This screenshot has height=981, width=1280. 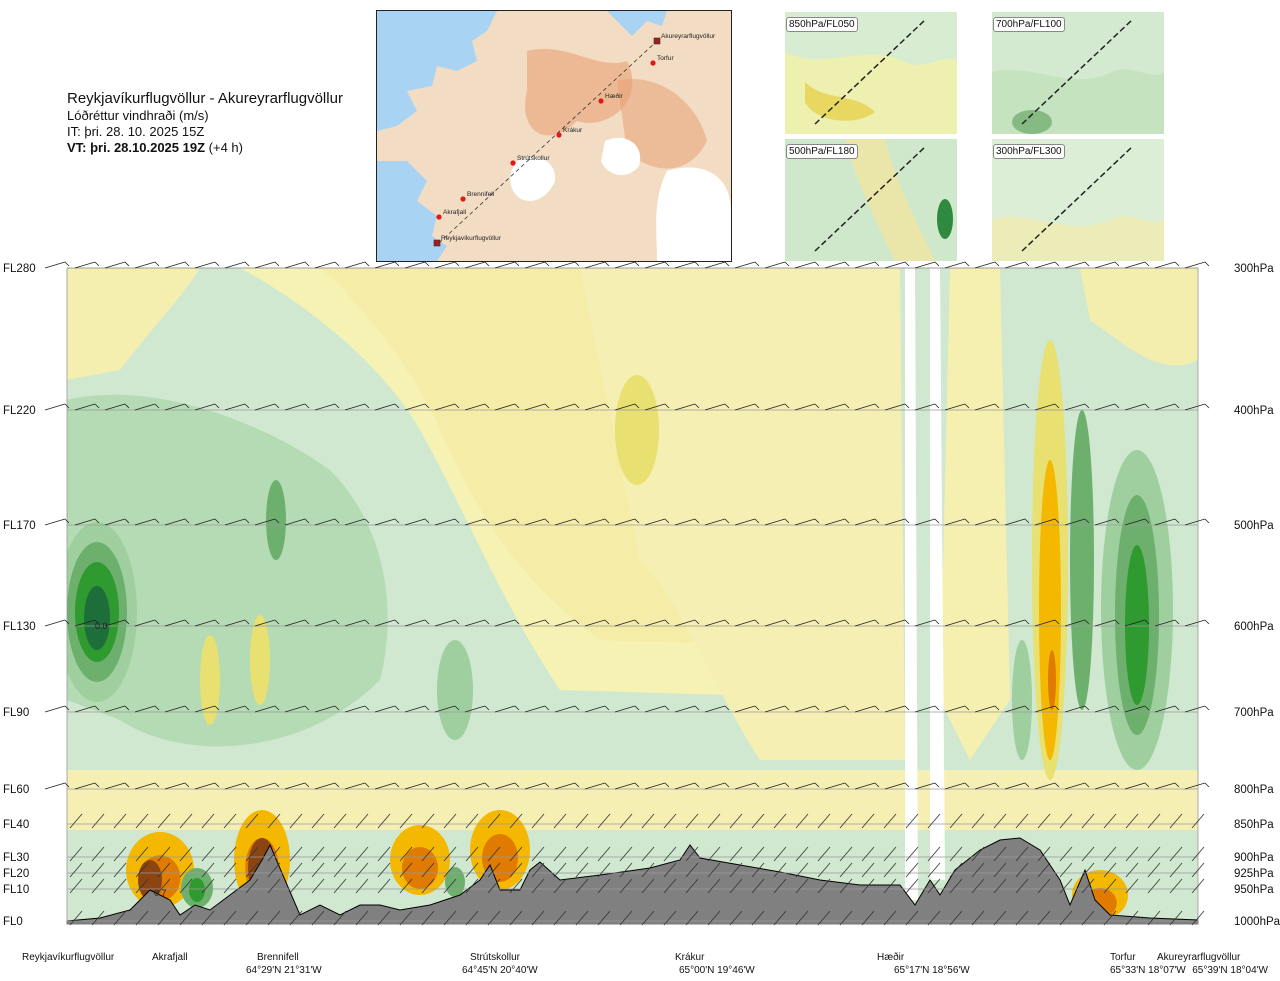 What do you see at coordinates (437, 243) in the screenshot?
I see `waypoint-marker` at bounding box center [437, 243].